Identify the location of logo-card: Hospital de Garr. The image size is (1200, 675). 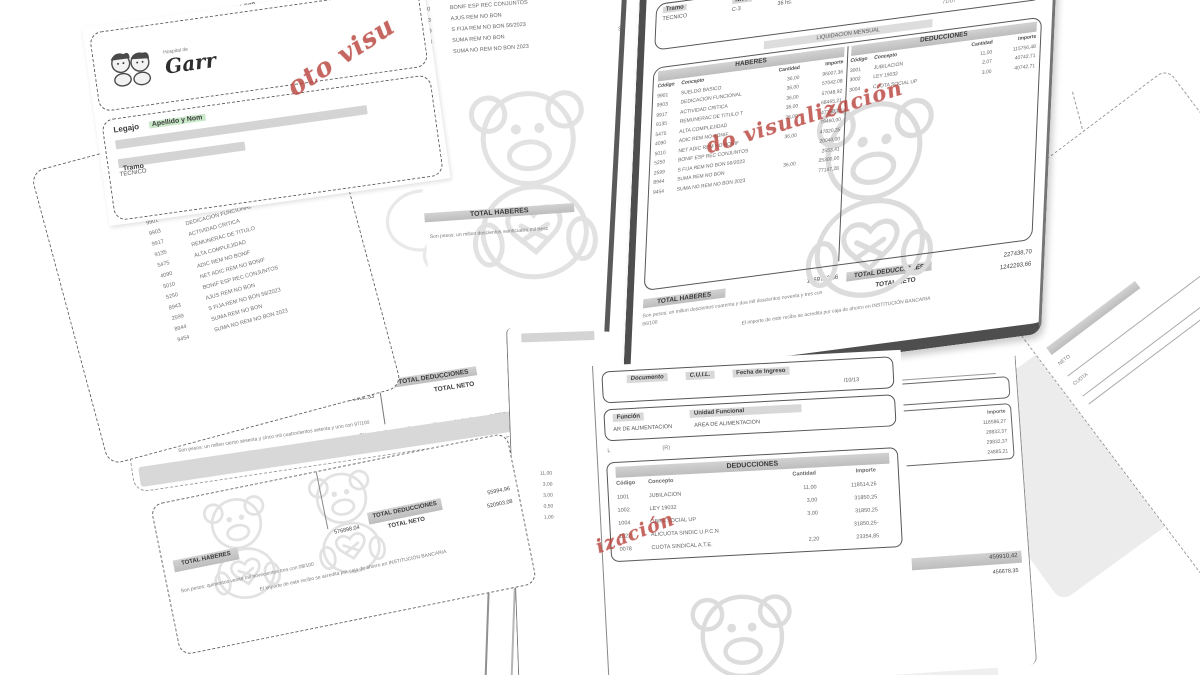
(258, 56).